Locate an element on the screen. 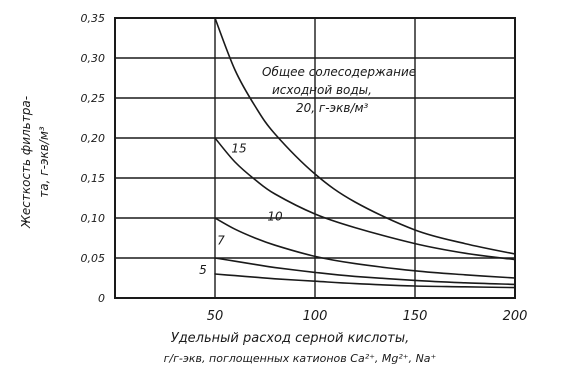 Image resolution: width=572 pixels, height=379 pixels. y-axis-title: Жесткость фильтра- та, г-экв/м³ is located at coordinates (35, 162).